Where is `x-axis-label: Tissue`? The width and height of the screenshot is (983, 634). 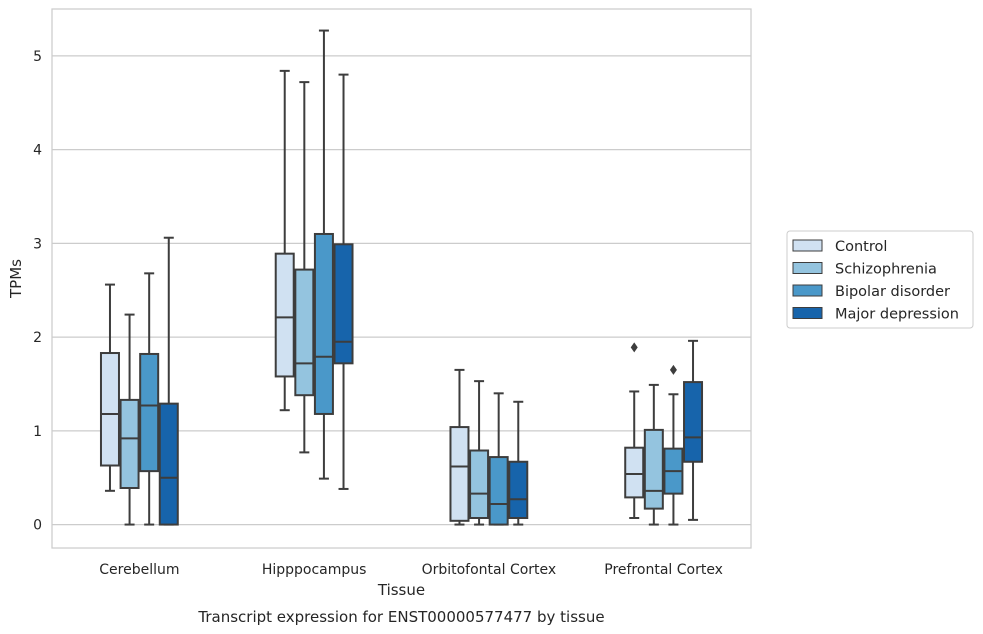 x-axis-label: Tissue is located at coordinates (401, 590).